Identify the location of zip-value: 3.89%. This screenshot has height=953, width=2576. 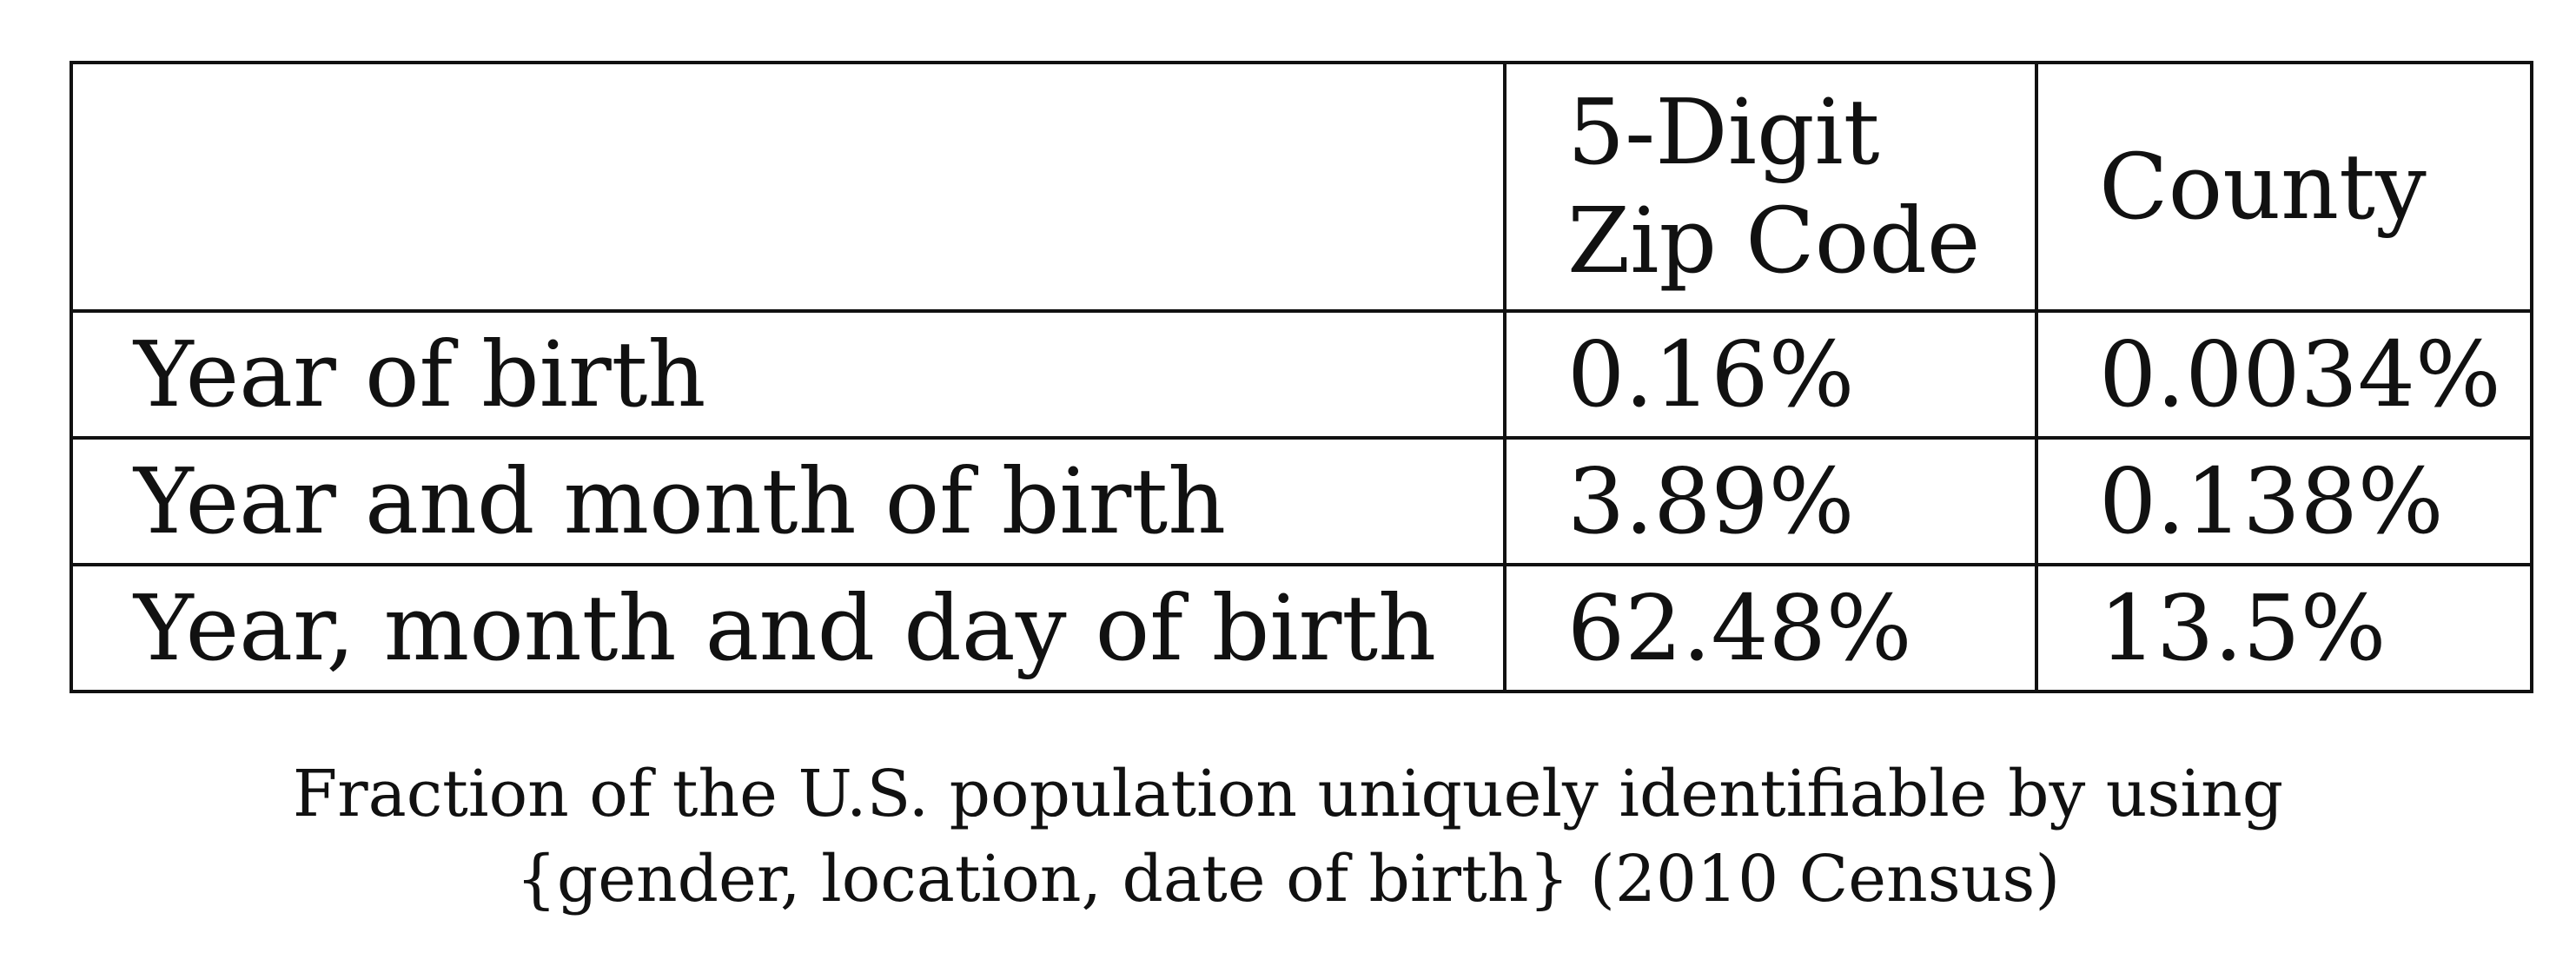
(1770, 501).